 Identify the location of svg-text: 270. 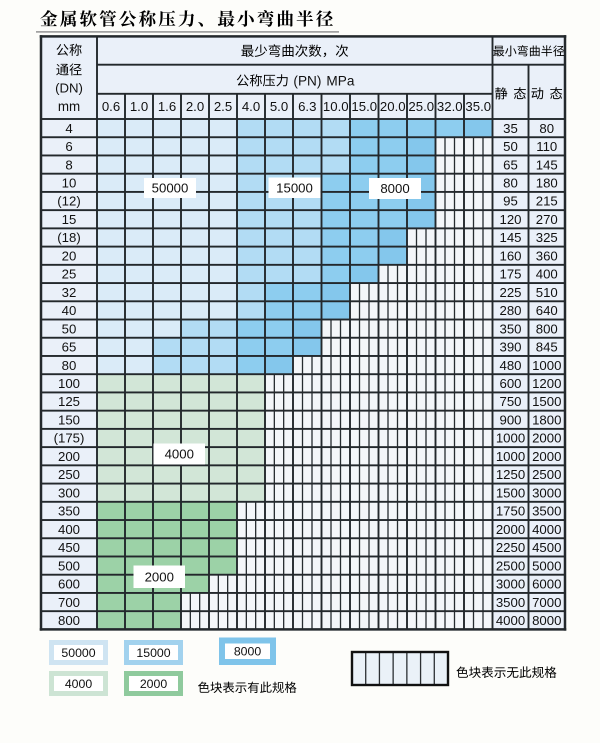
(547, 219).